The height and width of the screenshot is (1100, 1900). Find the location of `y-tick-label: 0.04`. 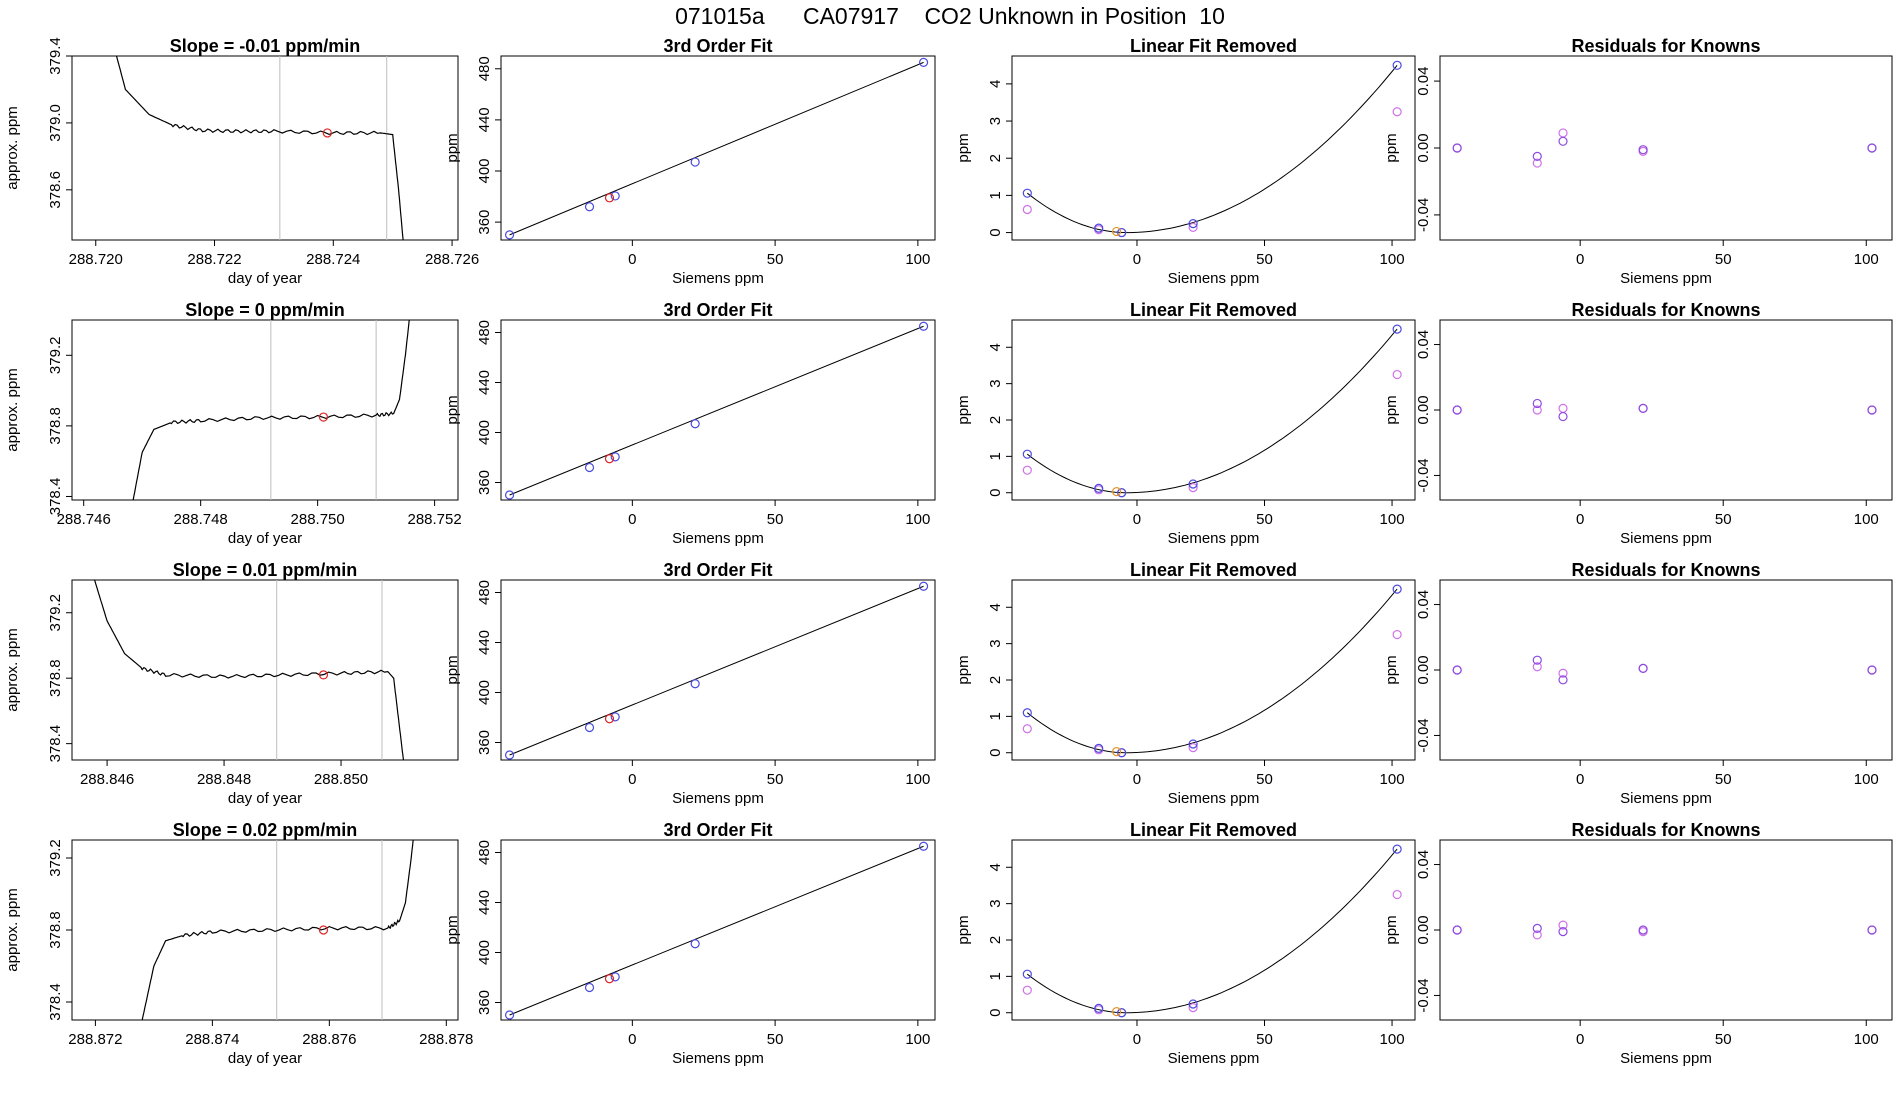

y-tick-label: 0.04 is located at coordinates (1423, 344).